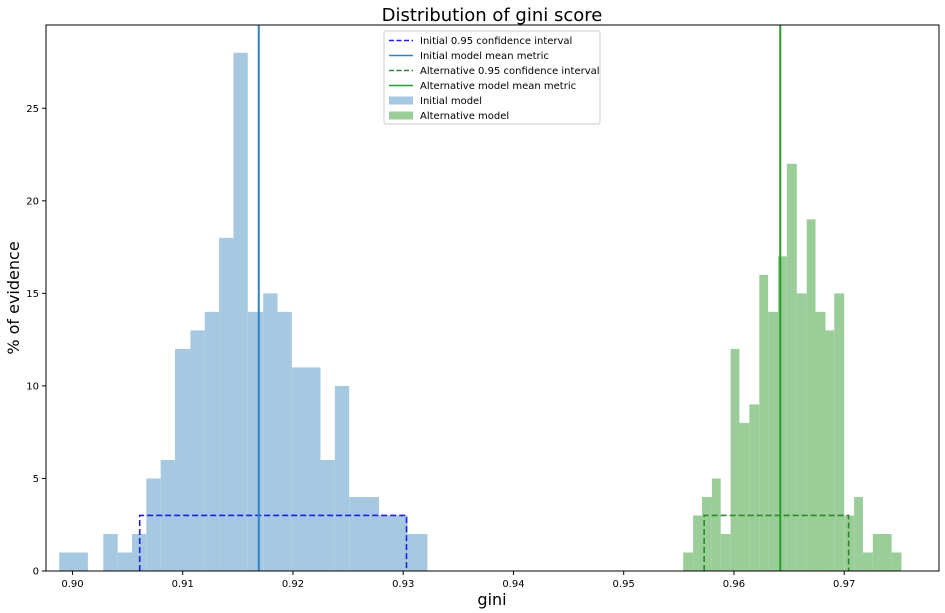 Image resolution: width=945 pixels, height=613 pixels. What do you see at coordinates (624, 584) in the screenshot?
I see `x-tick-label-5: 0.95` at bounding box center [624, 584].